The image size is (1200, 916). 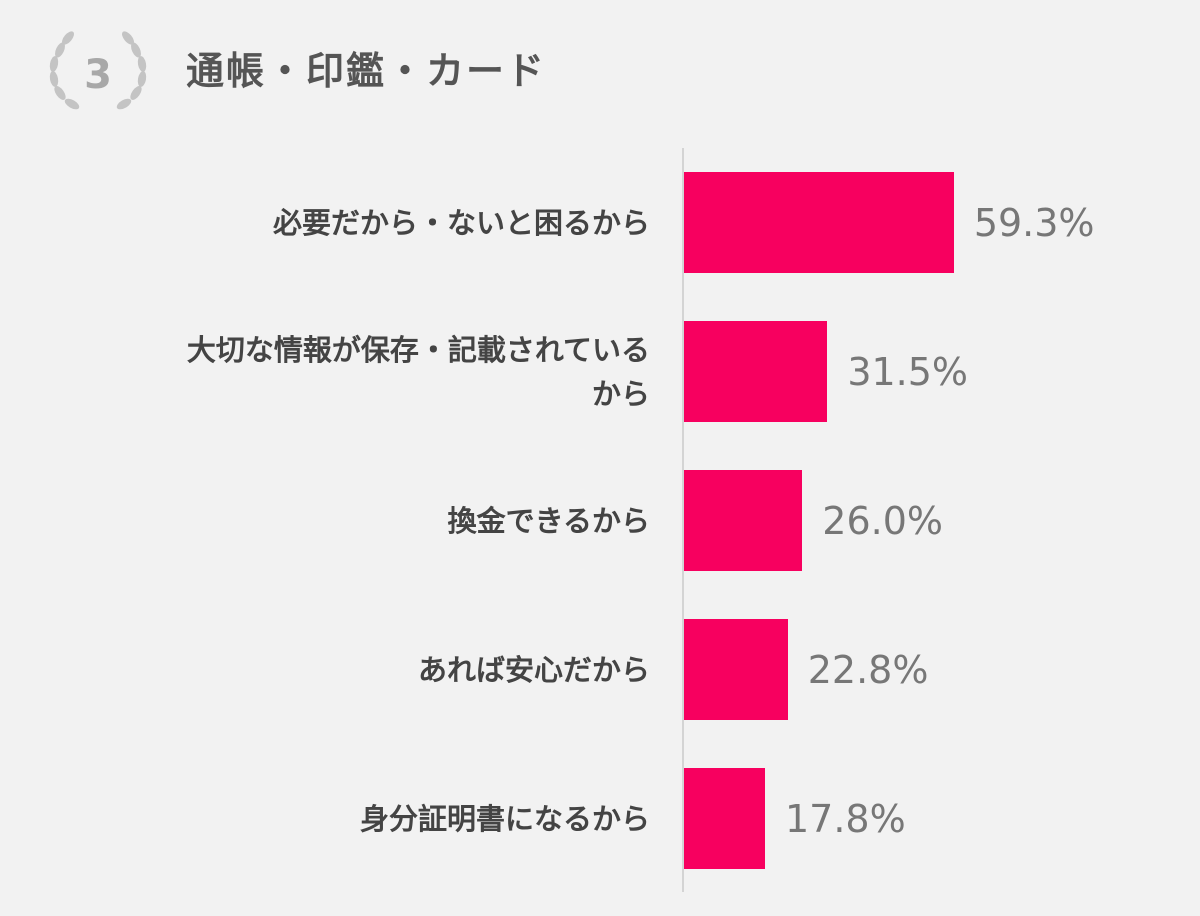 I want to click on laurel-wreath-icon: 3, so click(x=98, y=70).